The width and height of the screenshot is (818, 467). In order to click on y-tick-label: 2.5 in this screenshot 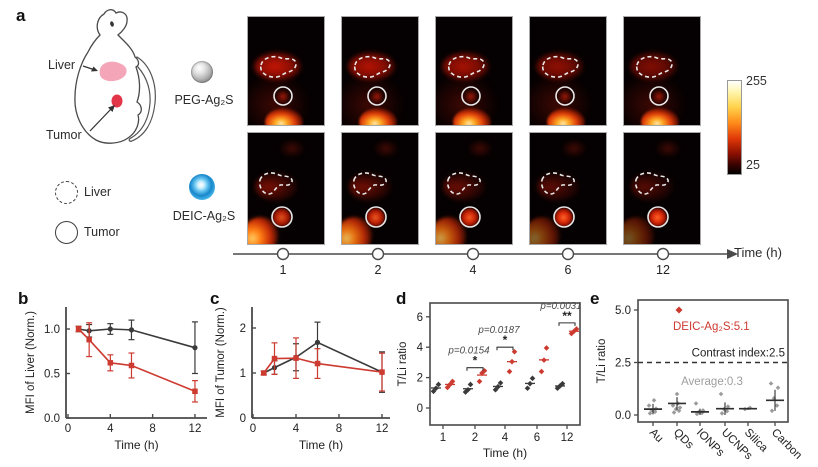, I will do `click(623, 364)`.